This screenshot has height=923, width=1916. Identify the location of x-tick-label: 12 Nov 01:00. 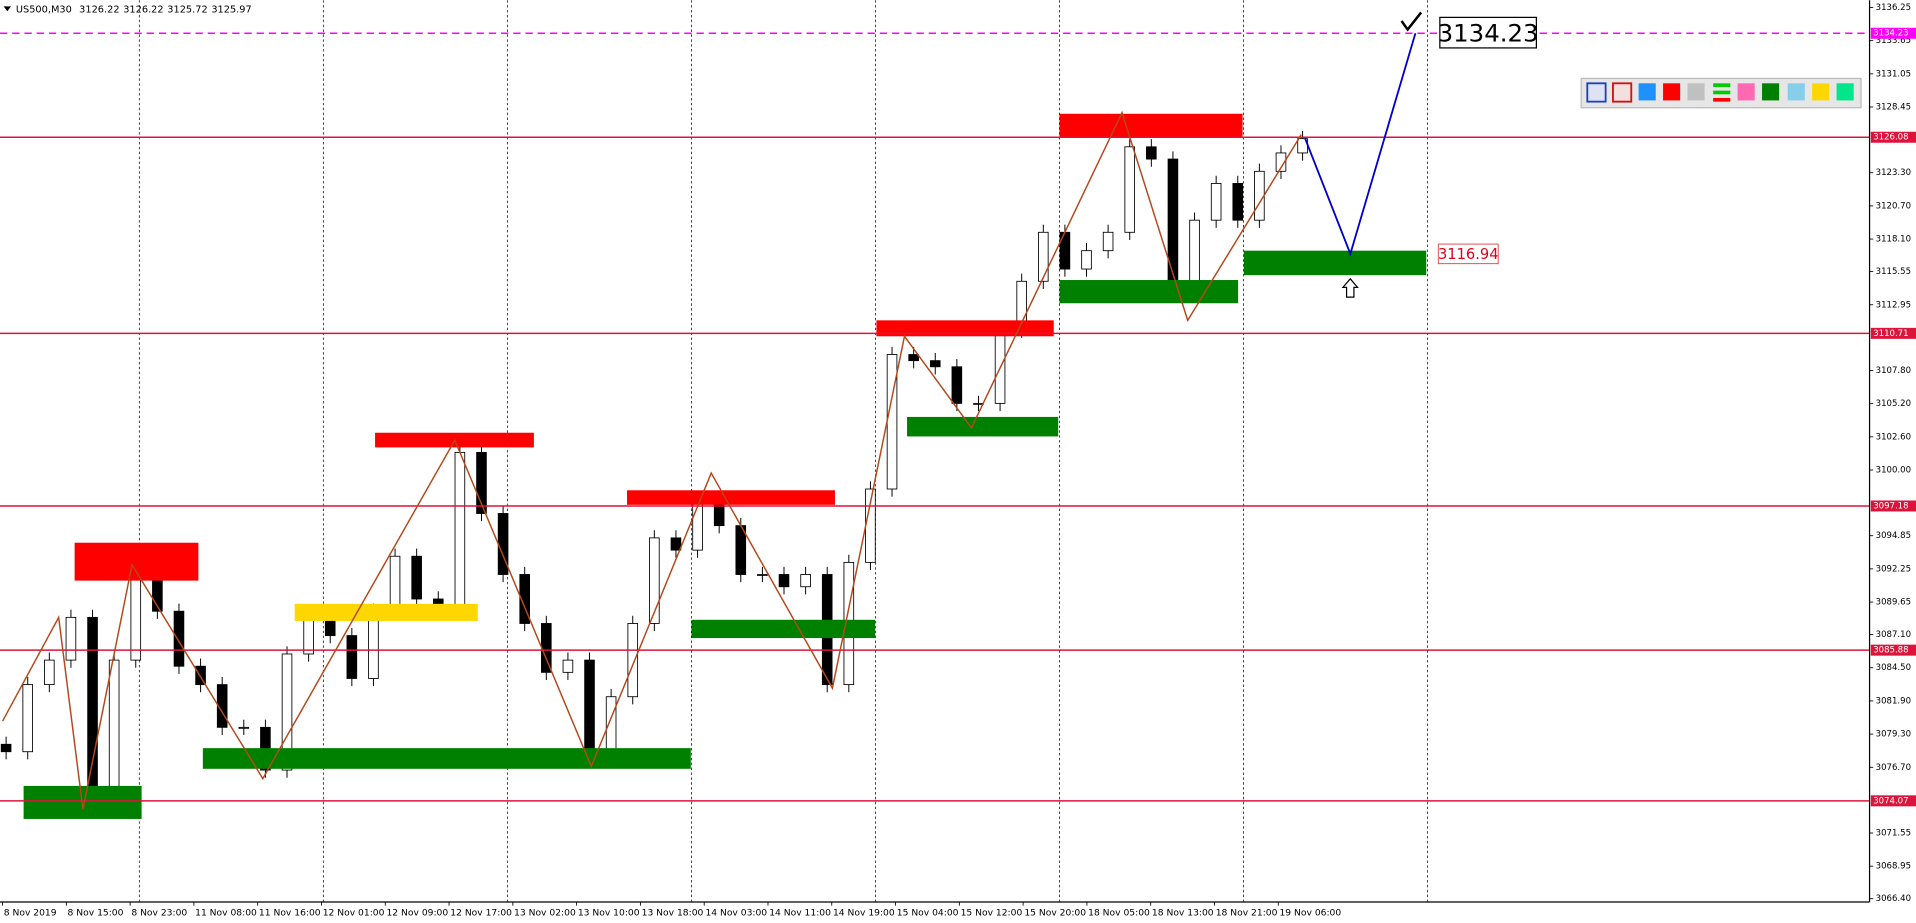
(354, 912).